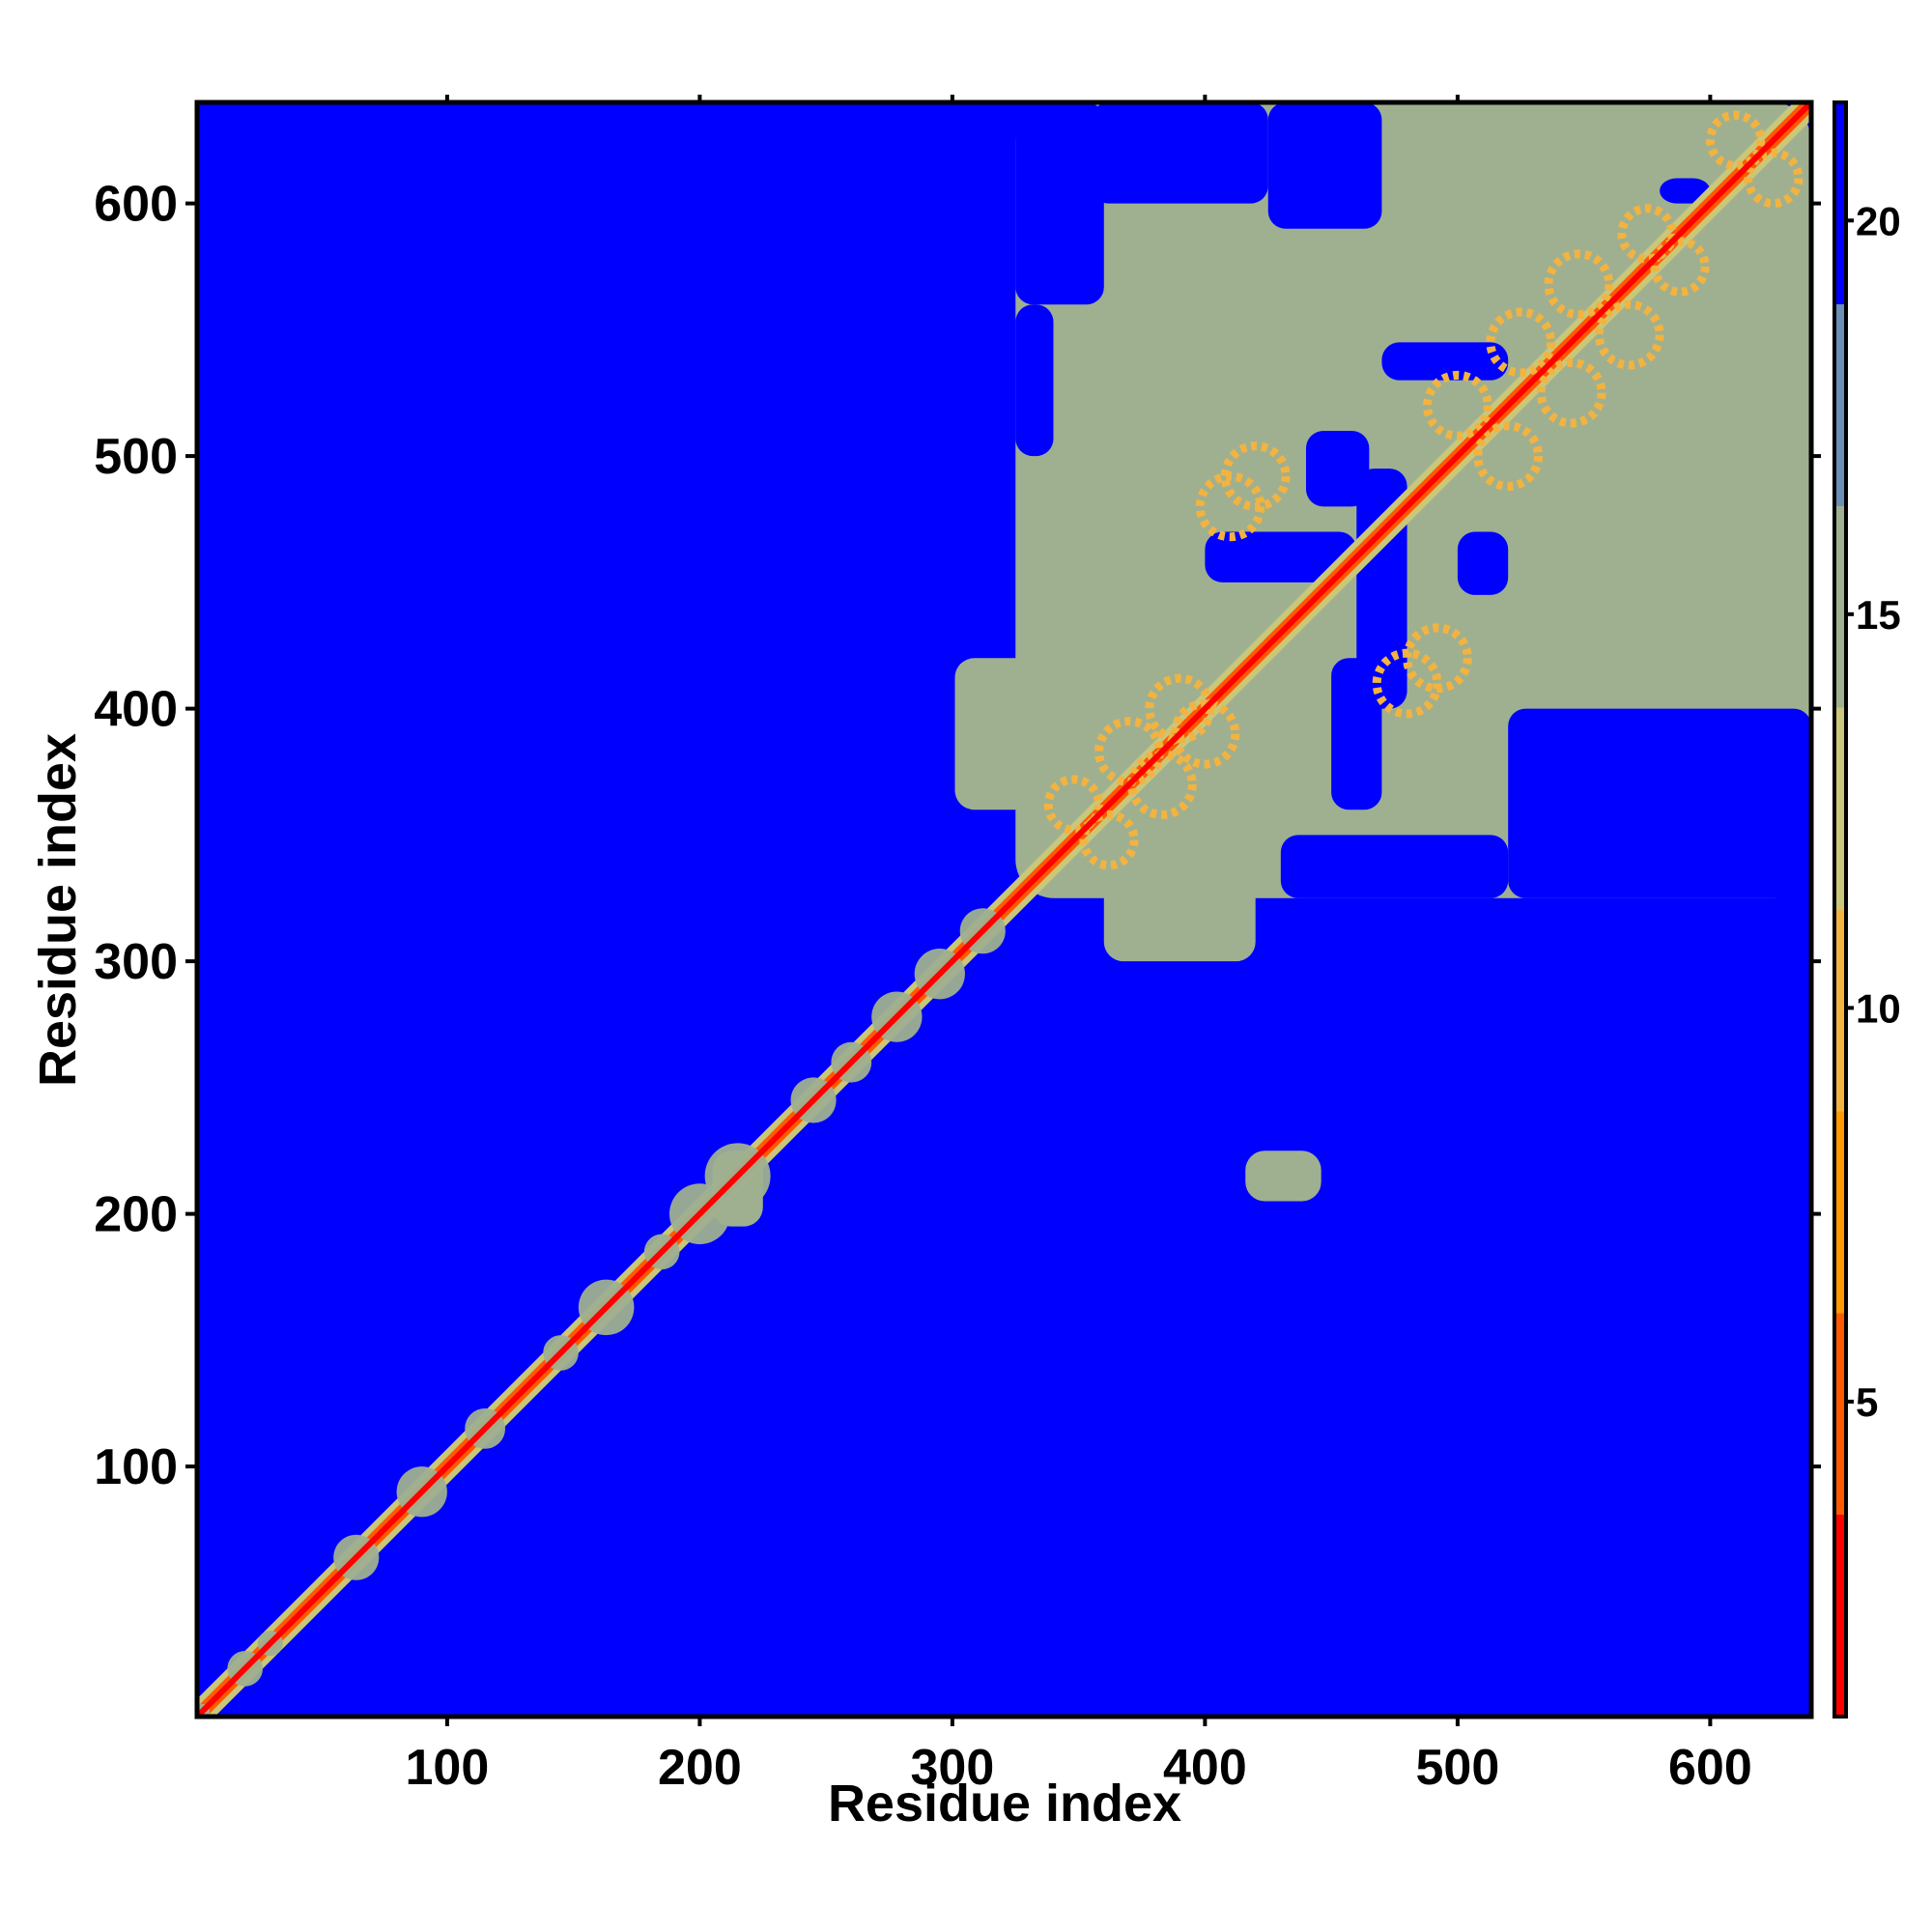 The height and width of the screenshot is (1932, 1932). What do you see at coordinates (1867, 909) in the screenshot?
I see `colorbar: 5 10 15 20` at bounding box center [1867, 909].